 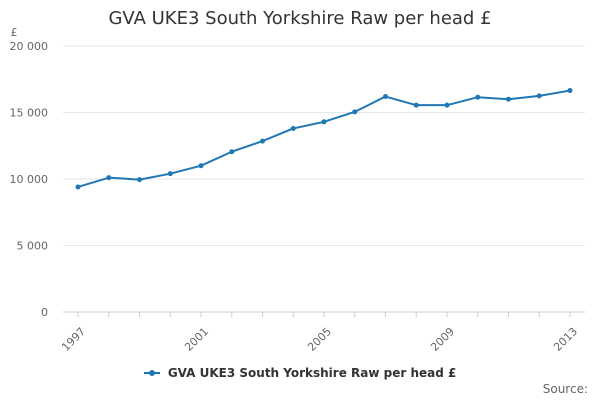 I want to click on x-tick-label: 2009, so click(x=442, y=339).